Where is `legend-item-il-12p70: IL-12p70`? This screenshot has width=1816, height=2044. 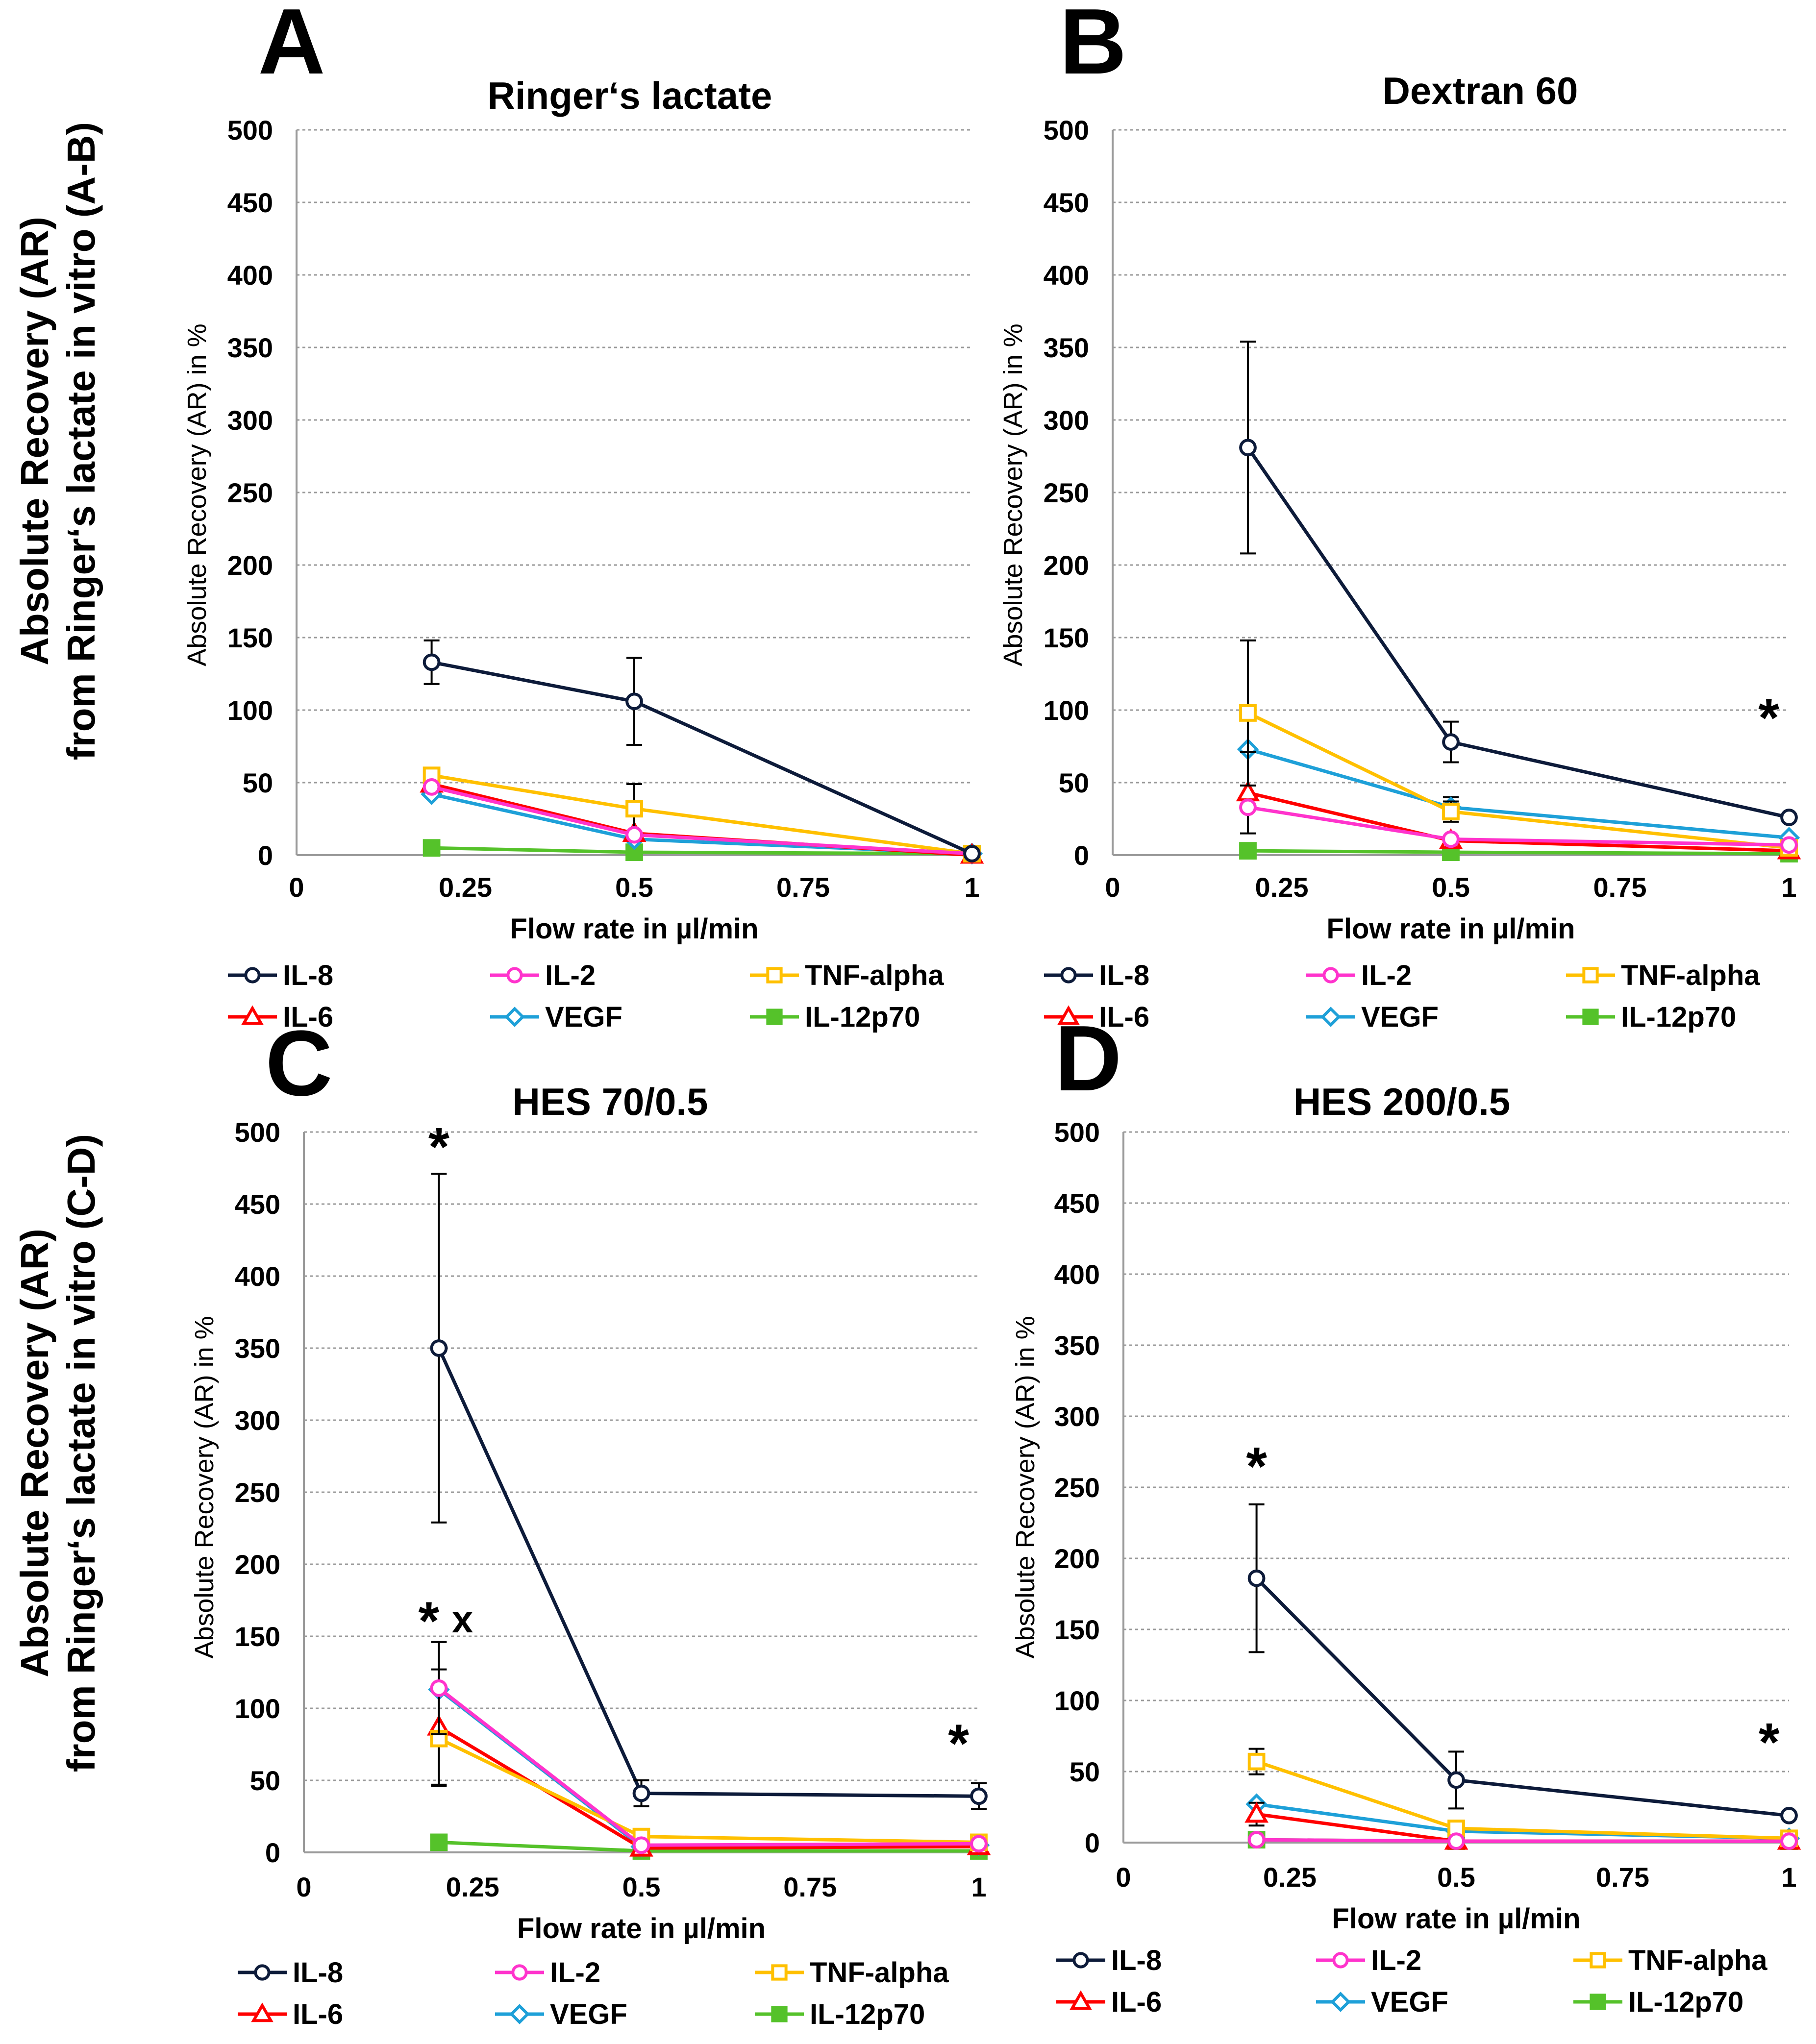
legend-item-il-12p70: IL-12p70 is located at coordinates (835, 1017).